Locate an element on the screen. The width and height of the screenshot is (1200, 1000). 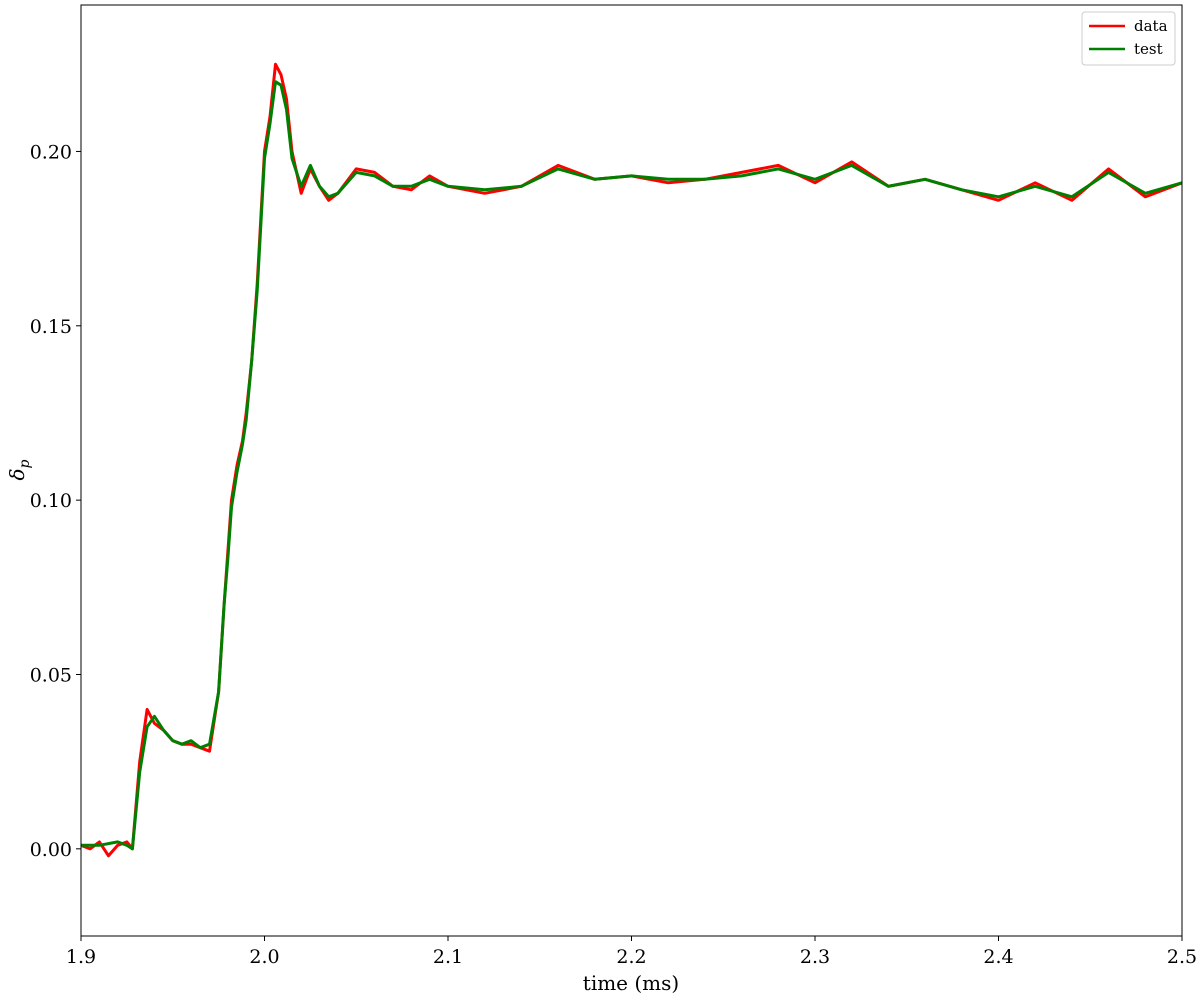
y-axis-label: δp is located at coordinates (19, 469).